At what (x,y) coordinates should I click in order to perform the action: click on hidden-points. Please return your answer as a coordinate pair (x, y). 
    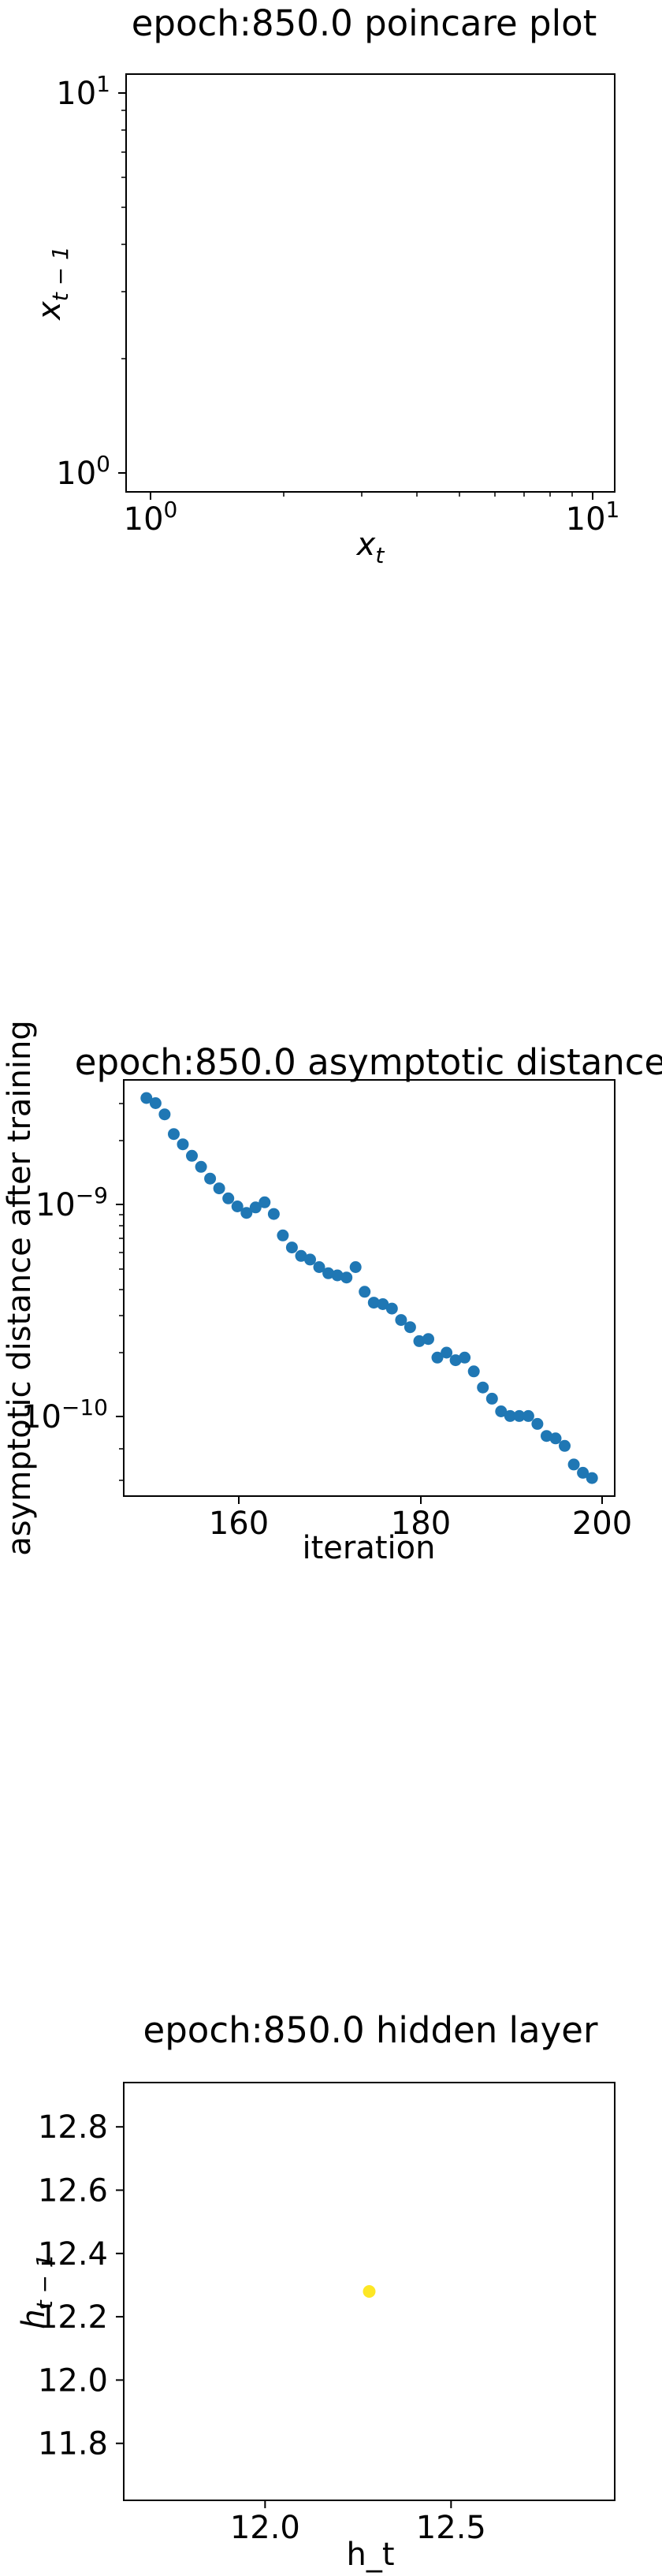
    Looking at the image, I should click on (369, 2291).